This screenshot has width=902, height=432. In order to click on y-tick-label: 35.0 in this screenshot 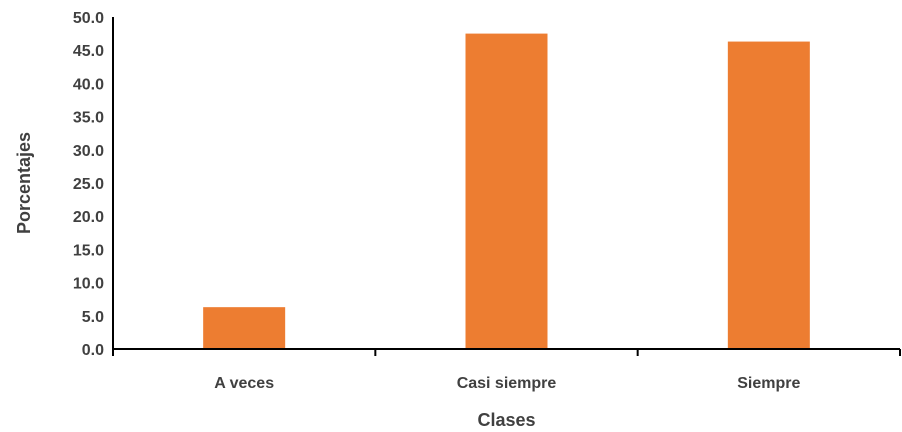, I will do `click(88, 118)`.